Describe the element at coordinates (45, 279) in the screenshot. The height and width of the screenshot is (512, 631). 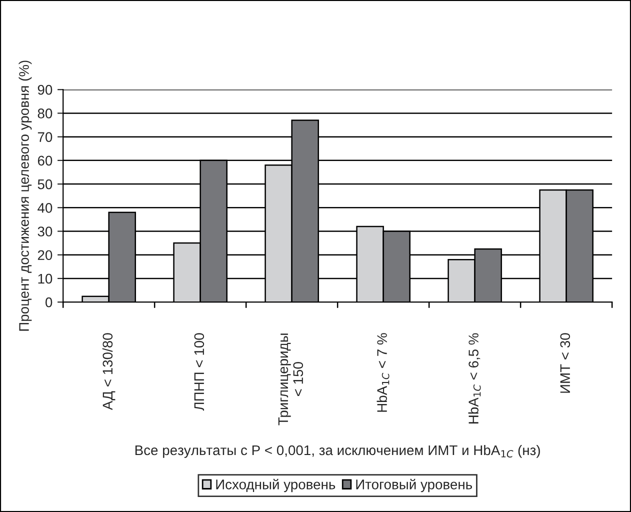
I see `y-tick-label: 10` at that location.